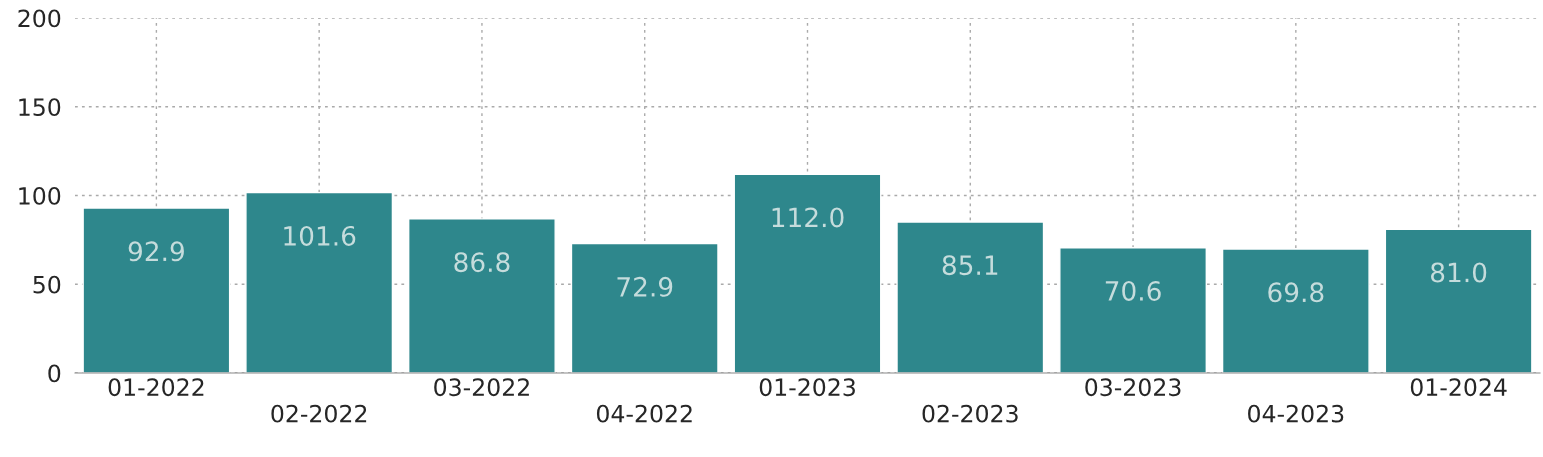 The image size is (1543, 457). I want to click on data-label: 70.6, so click(1133, 290).